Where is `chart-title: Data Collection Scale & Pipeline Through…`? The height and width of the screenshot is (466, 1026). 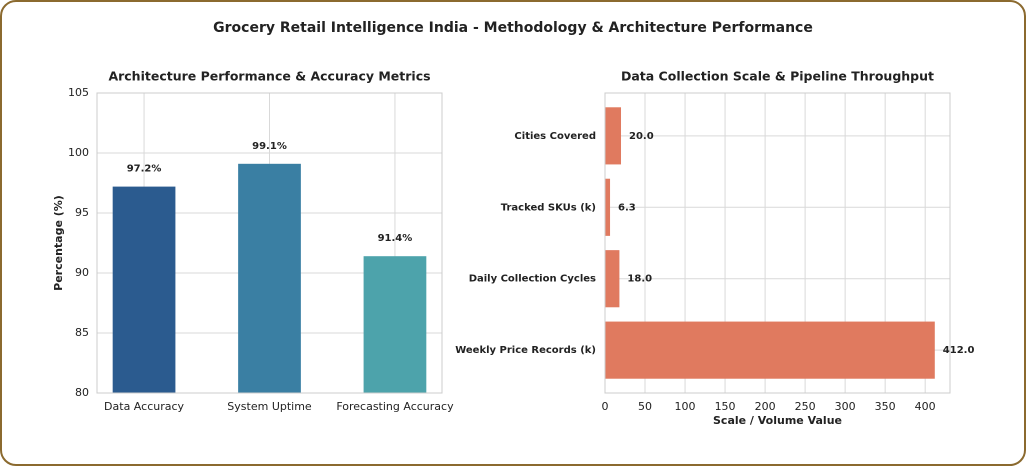
chart-title: Data Collection Scale & Pipeline Through… is located at coordinates (777, 76).